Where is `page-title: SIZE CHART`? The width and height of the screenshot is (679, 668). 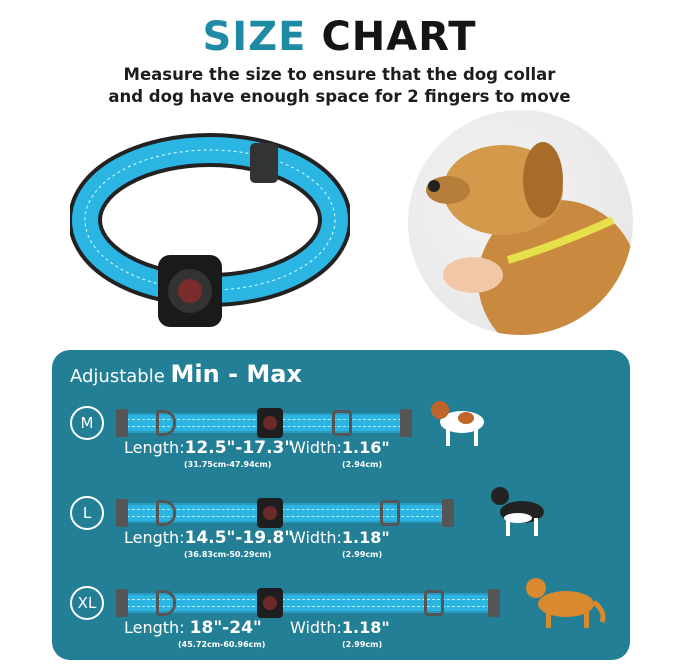 page-title: SIZE CHART is located at coordinates (339, 37).